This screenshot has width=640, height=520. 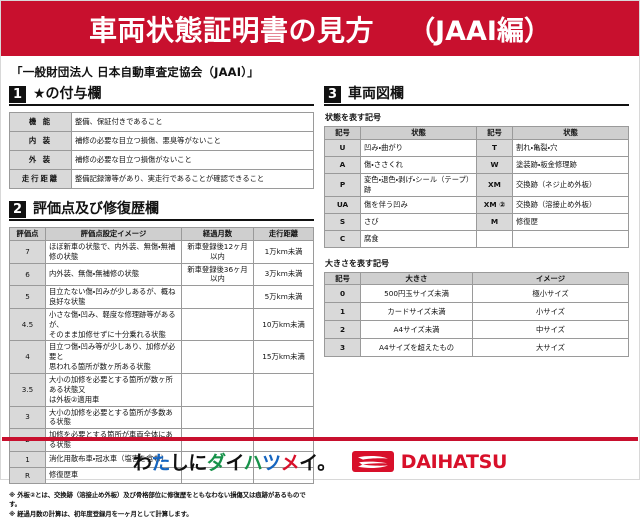 I want to click on size-symbol: 3, so click(x=342, y=348).